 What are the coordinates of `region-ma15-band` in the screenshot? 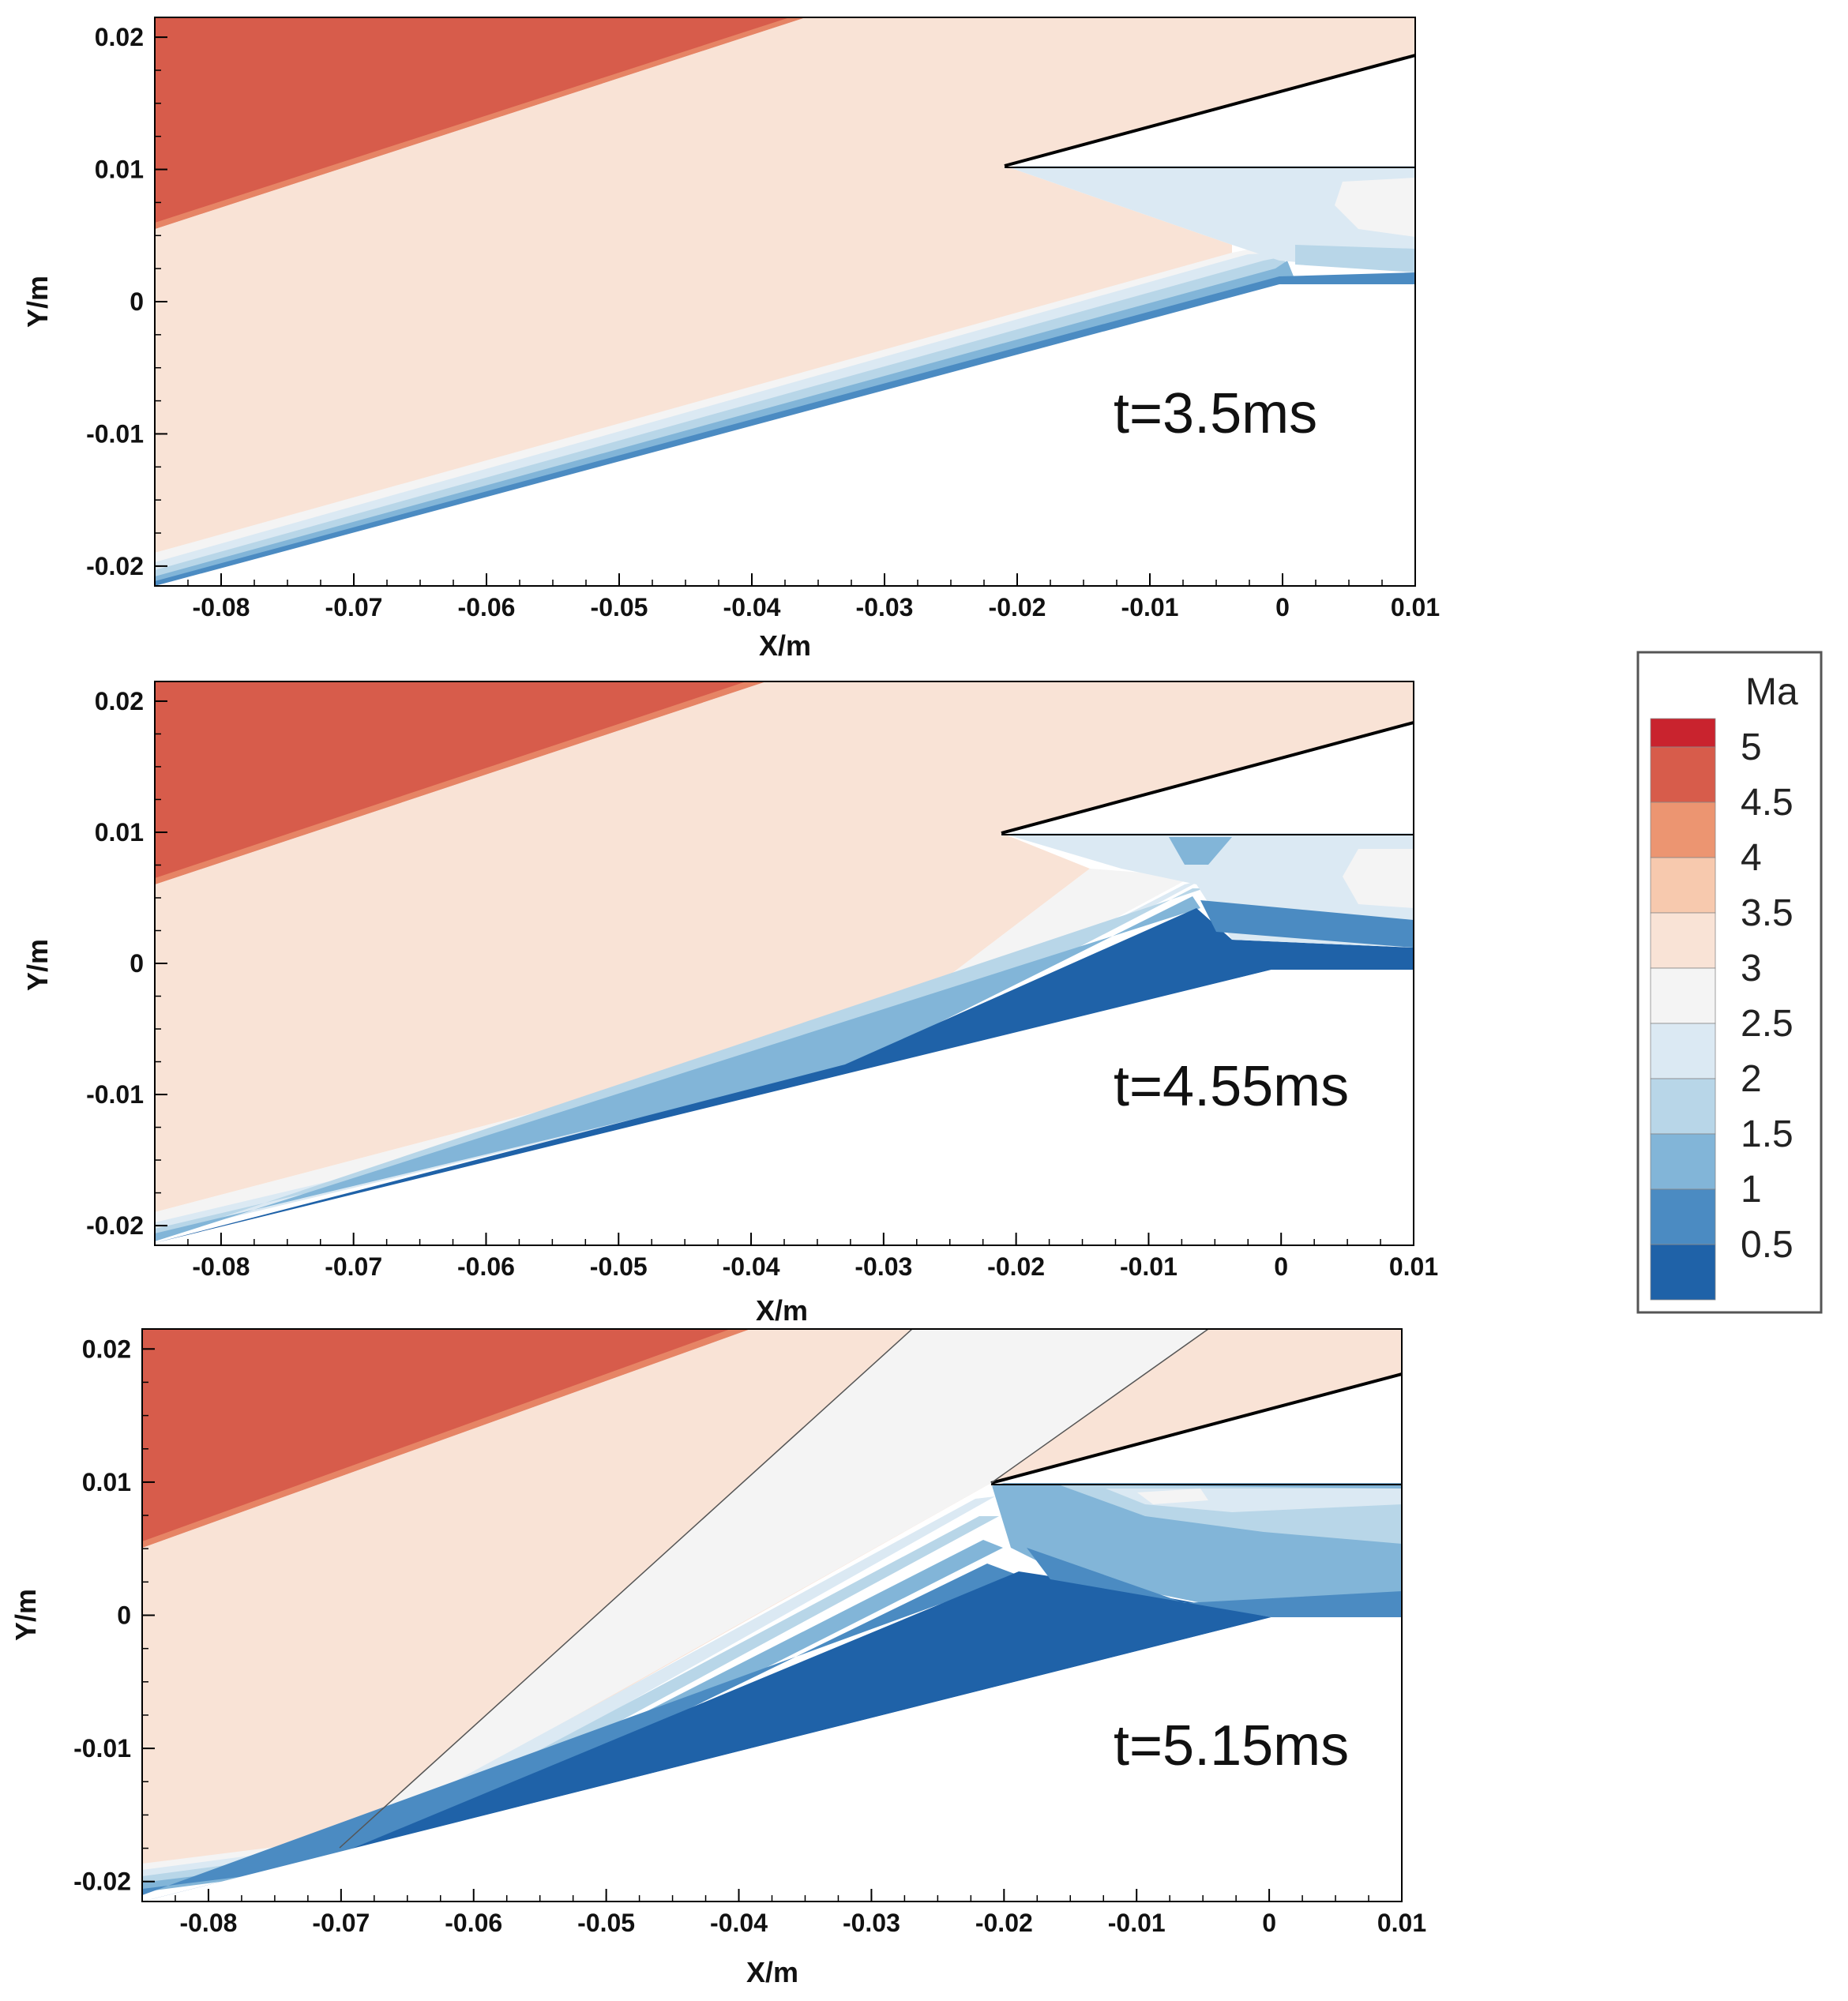 It's located at (572, 1716).